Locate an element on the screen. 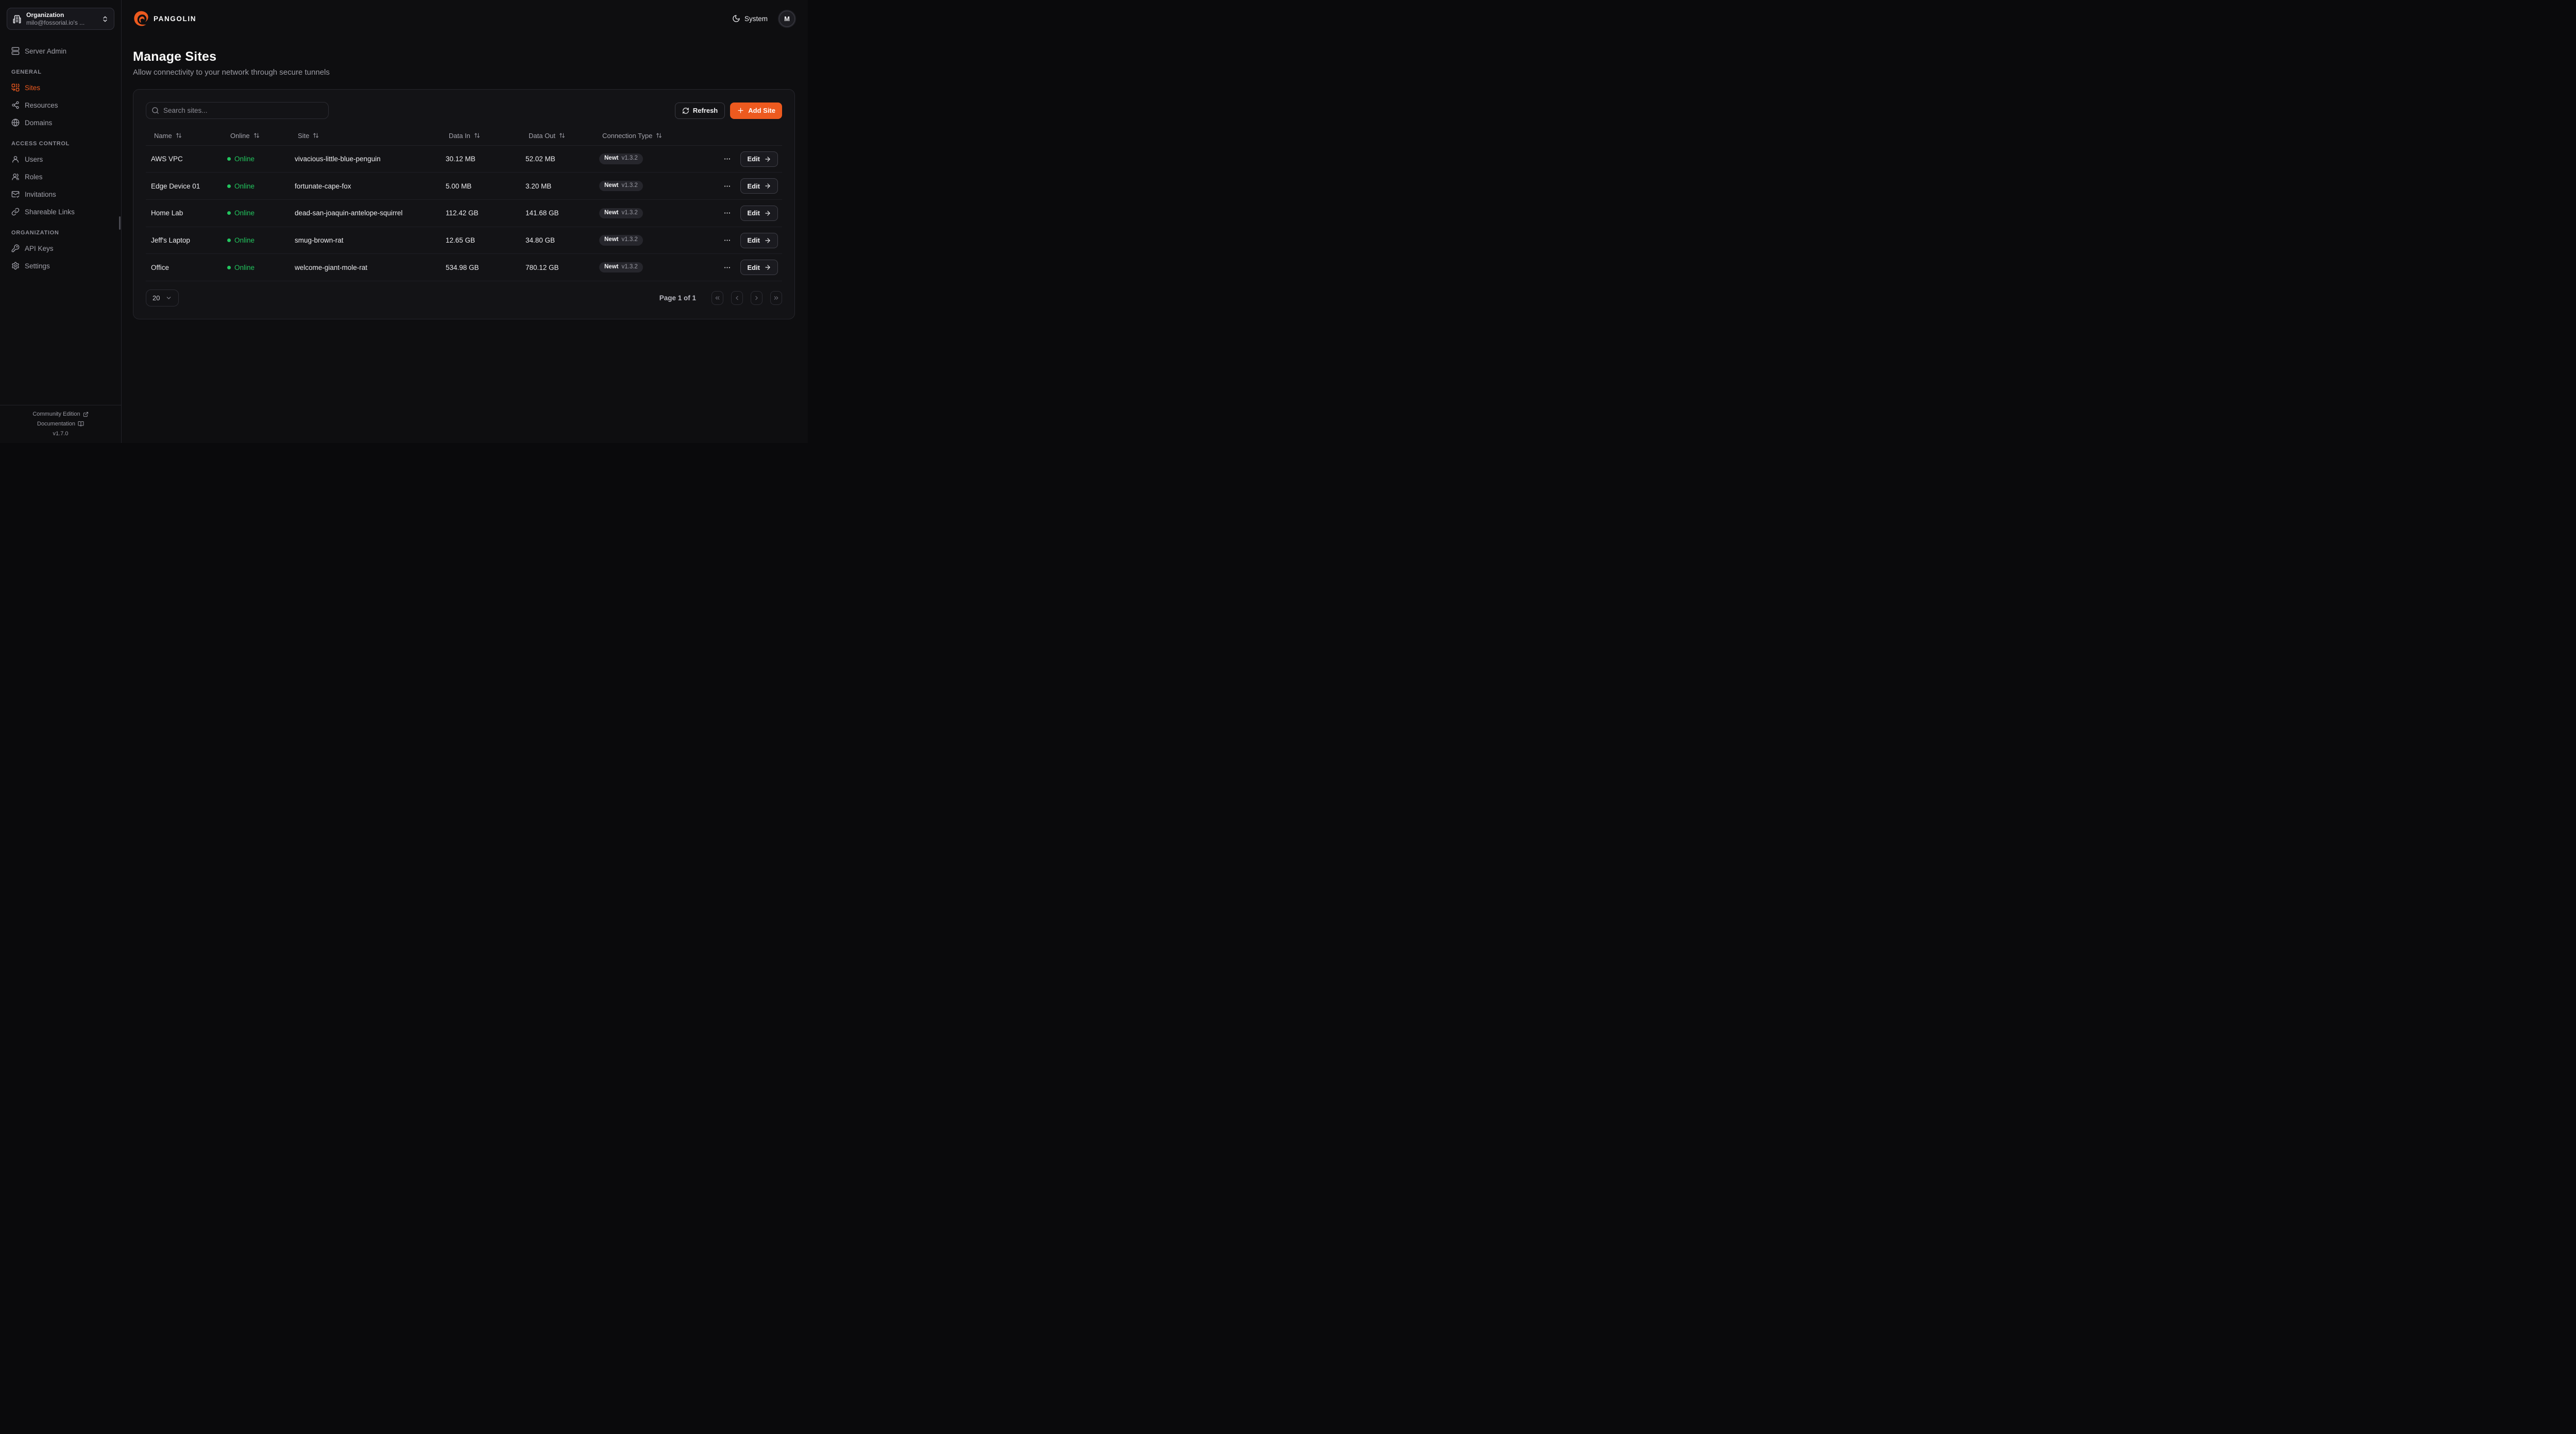 The image size is (2576, 1434). community-edition-link: Community Edition is located at coordinates (60, 414).